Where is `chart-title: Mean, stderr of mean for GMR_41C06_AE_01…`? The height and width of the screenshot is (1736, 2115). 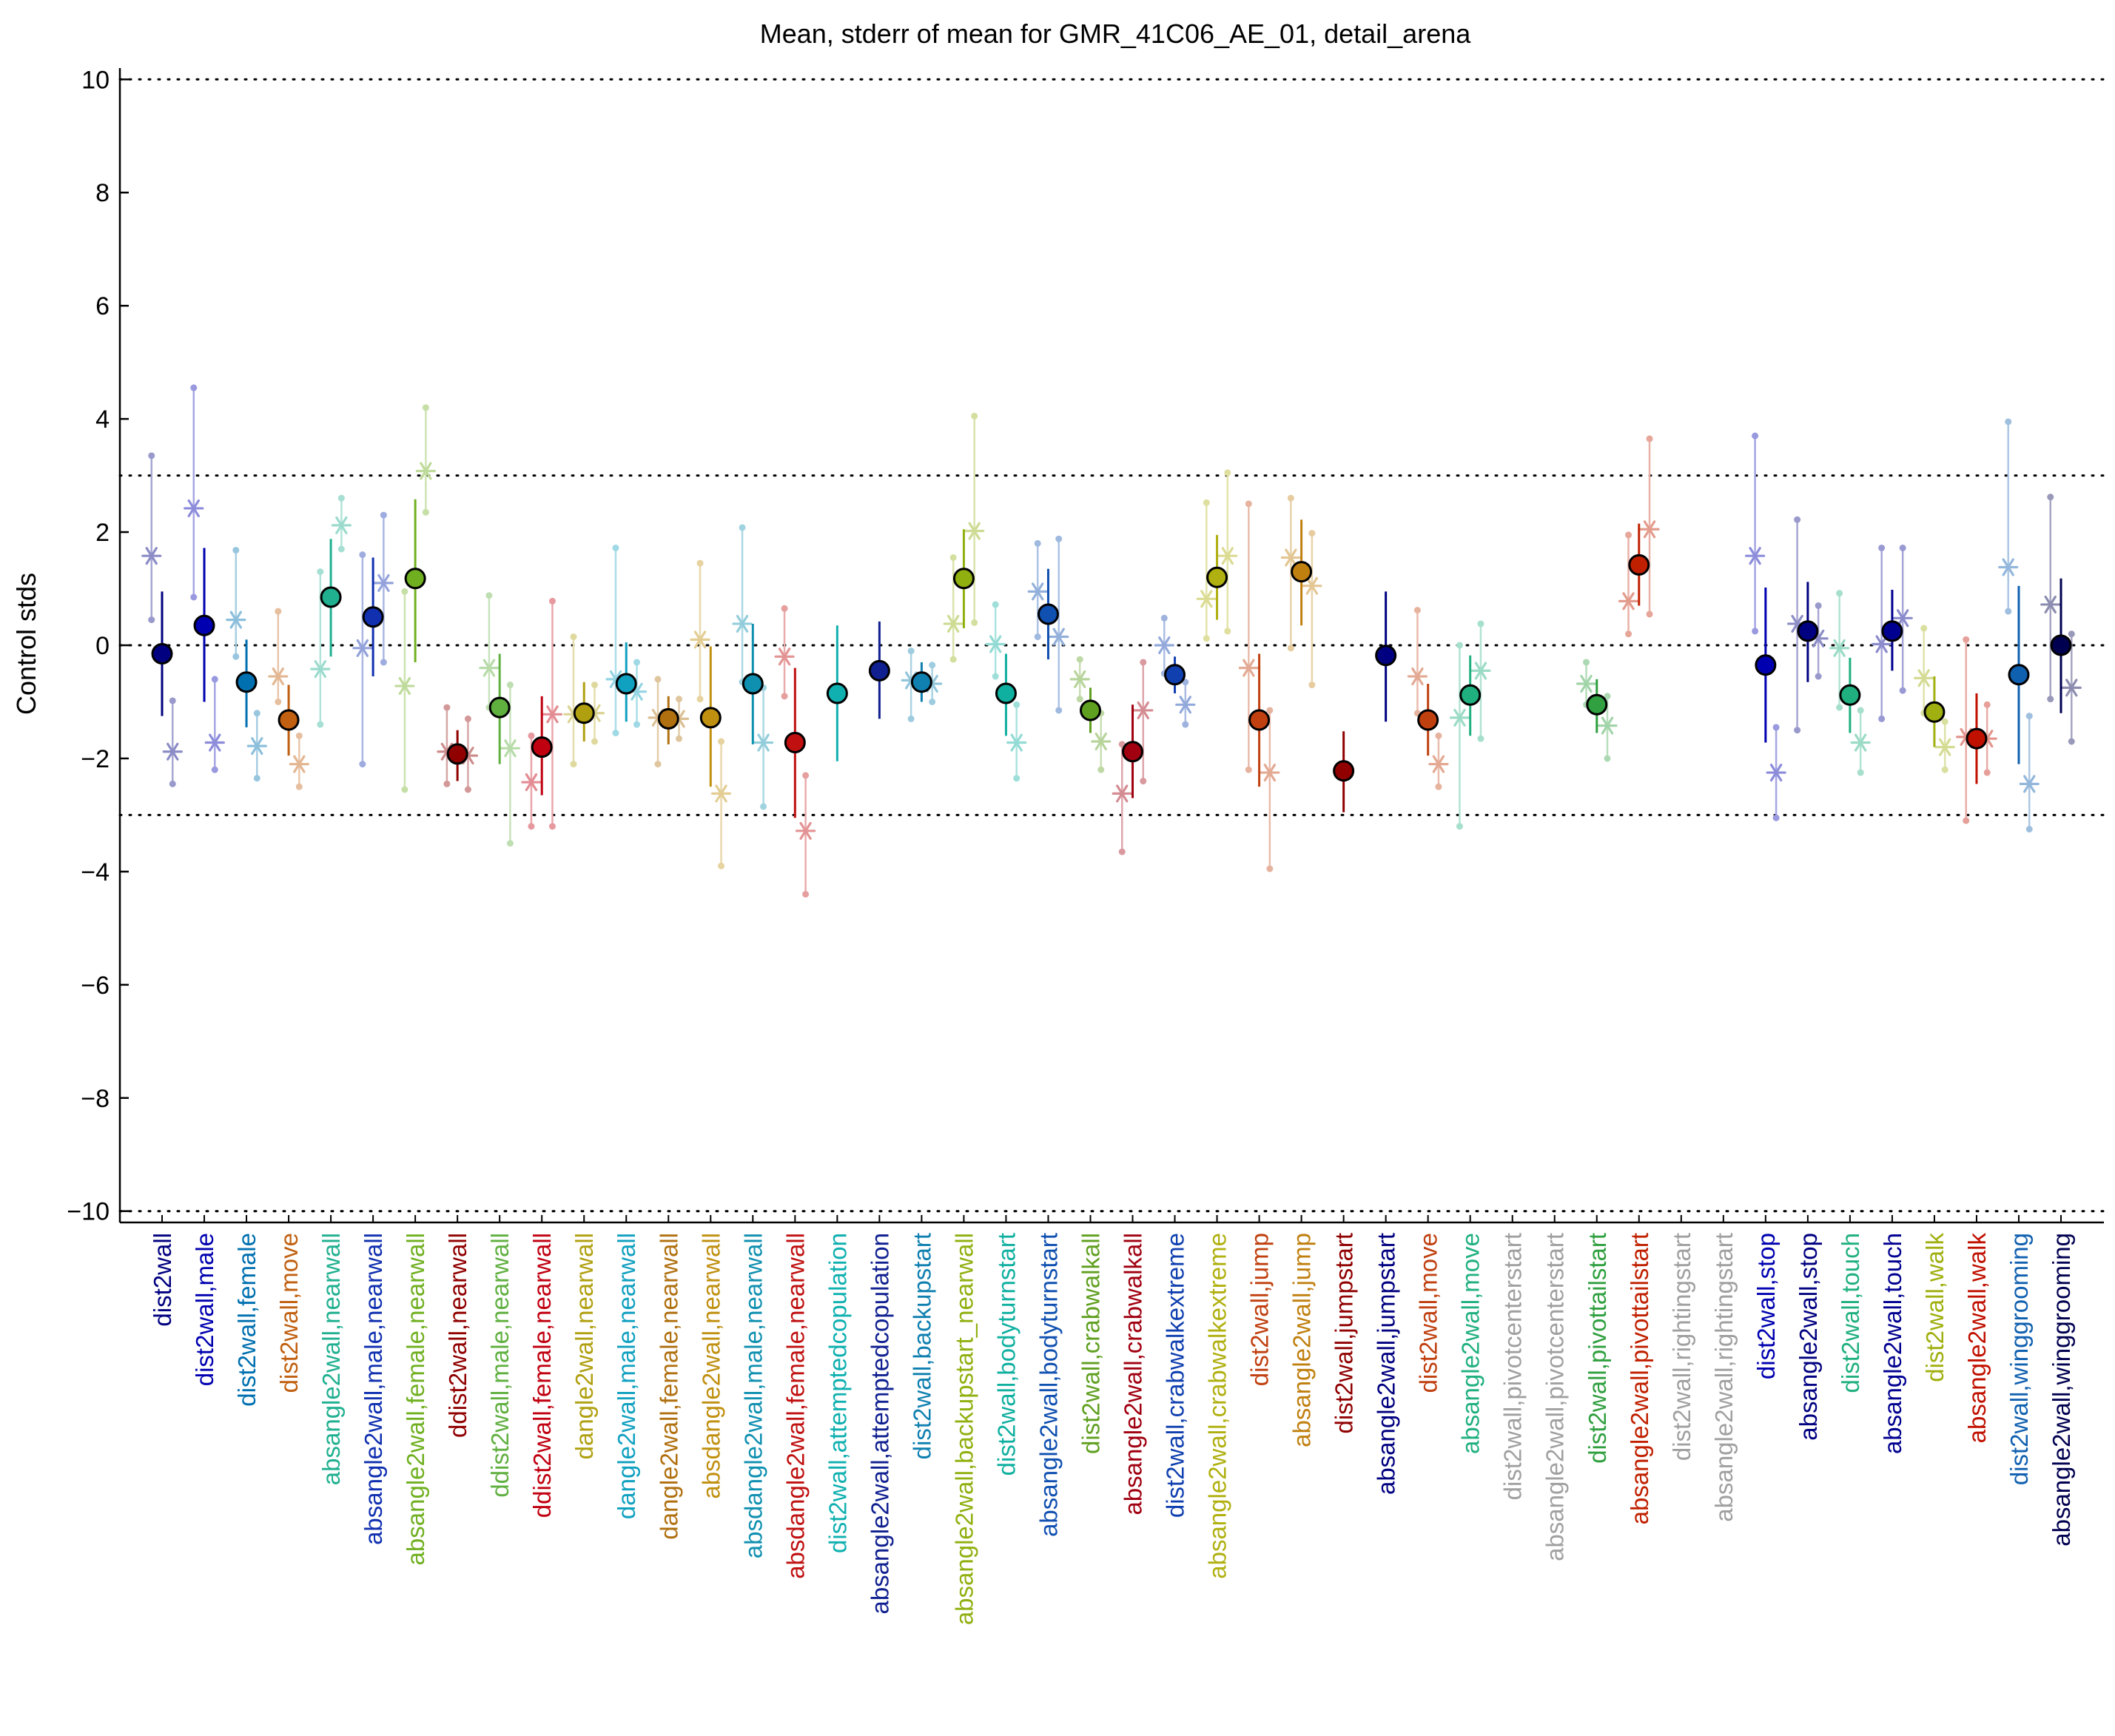 chart-title: Mean, stderr of mean for GMR_41C06_AE_01… is located at coordinates (1116, 34).